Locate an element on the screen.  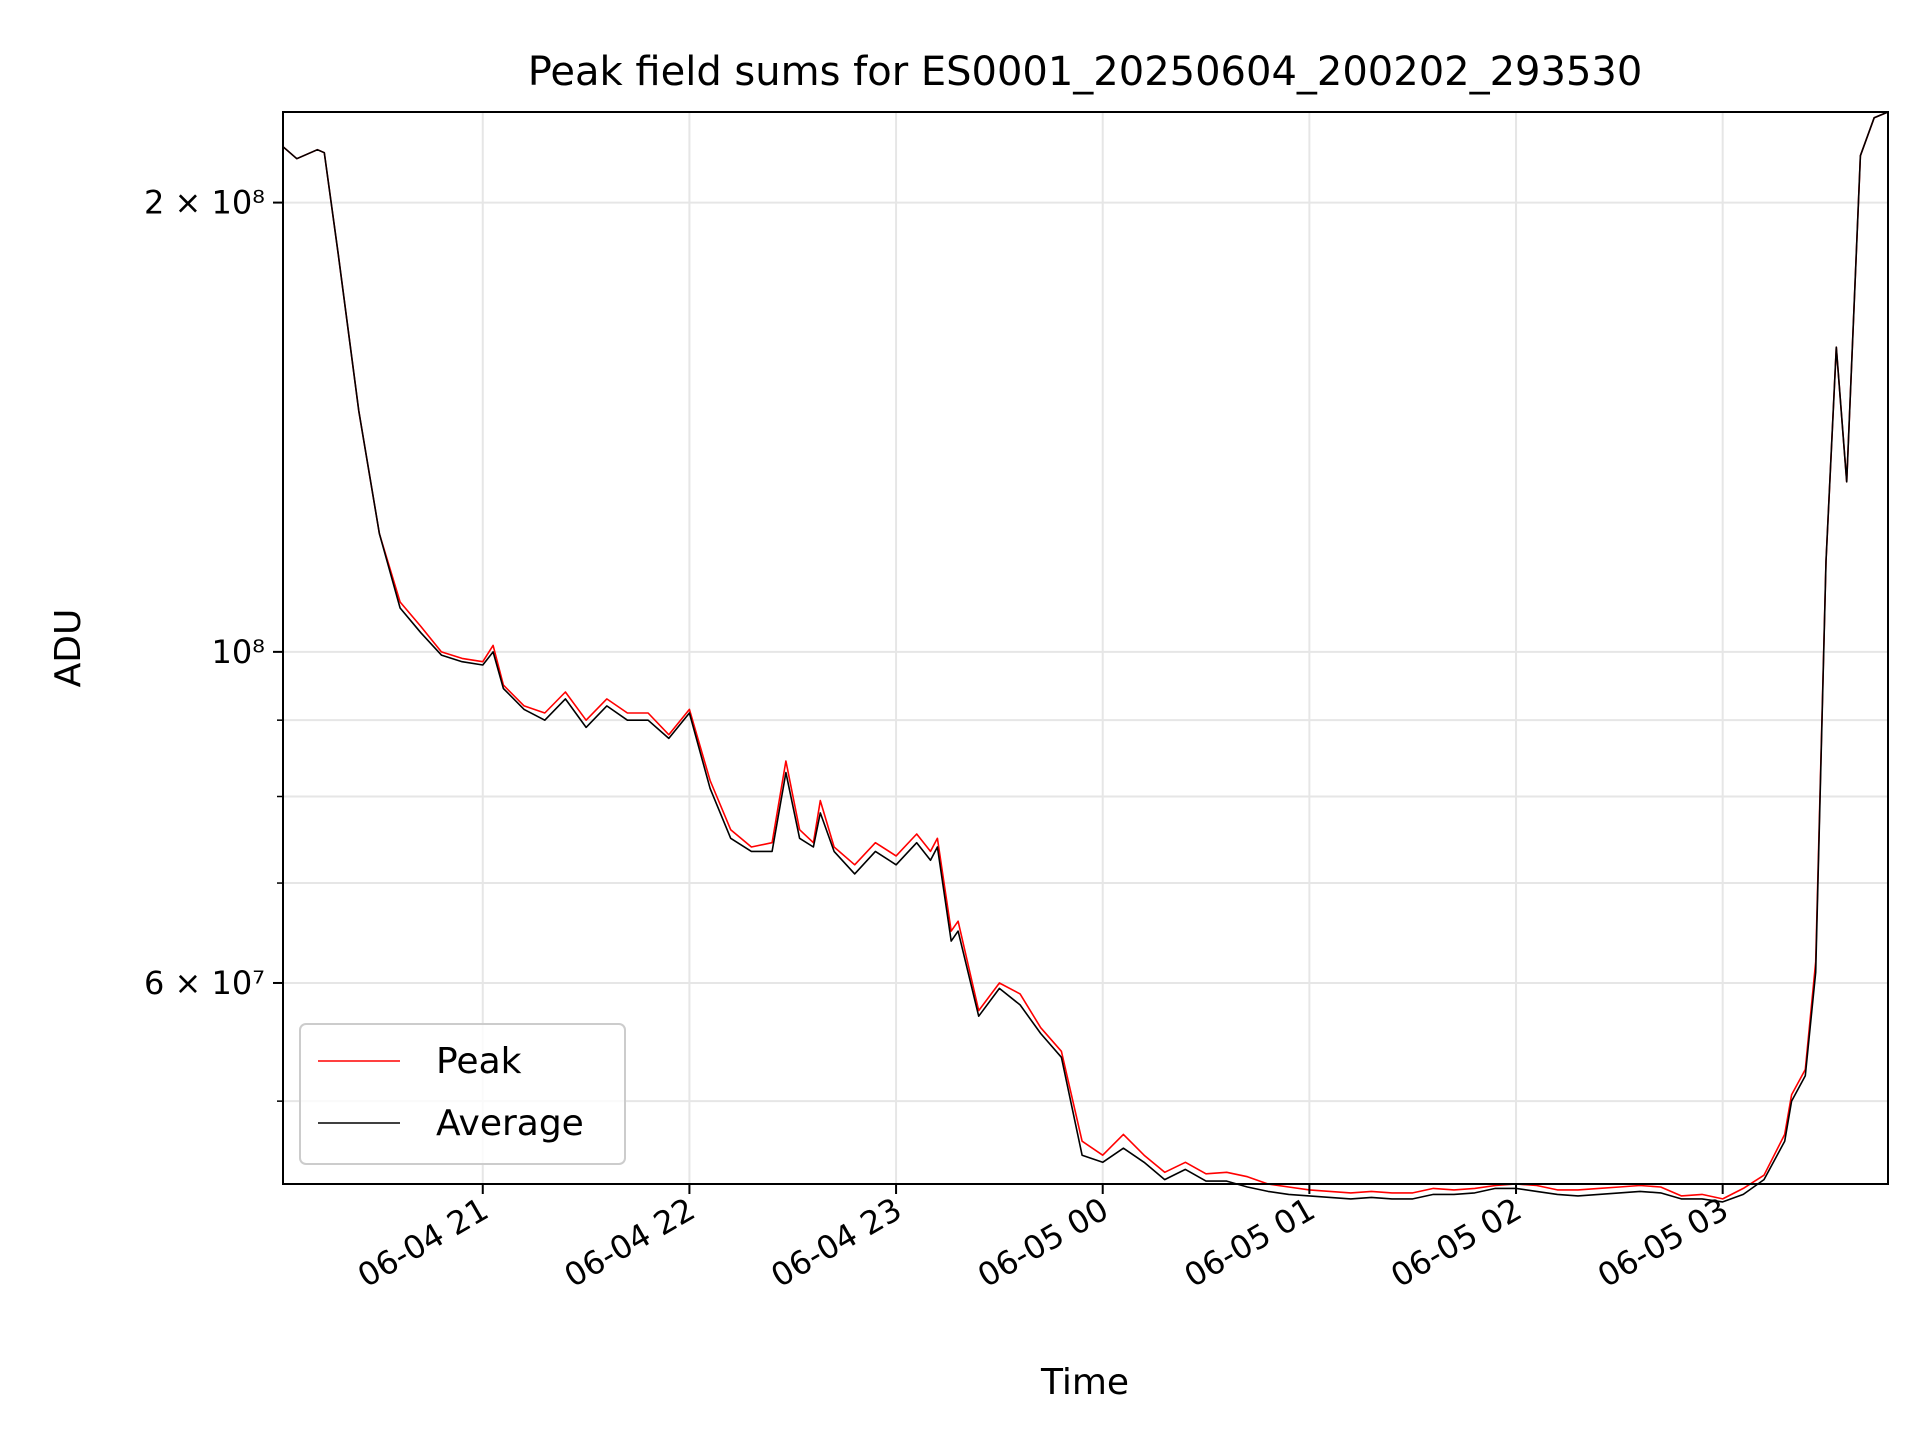
y-tick-label: 2 × 10⁸ is located at coordinates (204, 203).